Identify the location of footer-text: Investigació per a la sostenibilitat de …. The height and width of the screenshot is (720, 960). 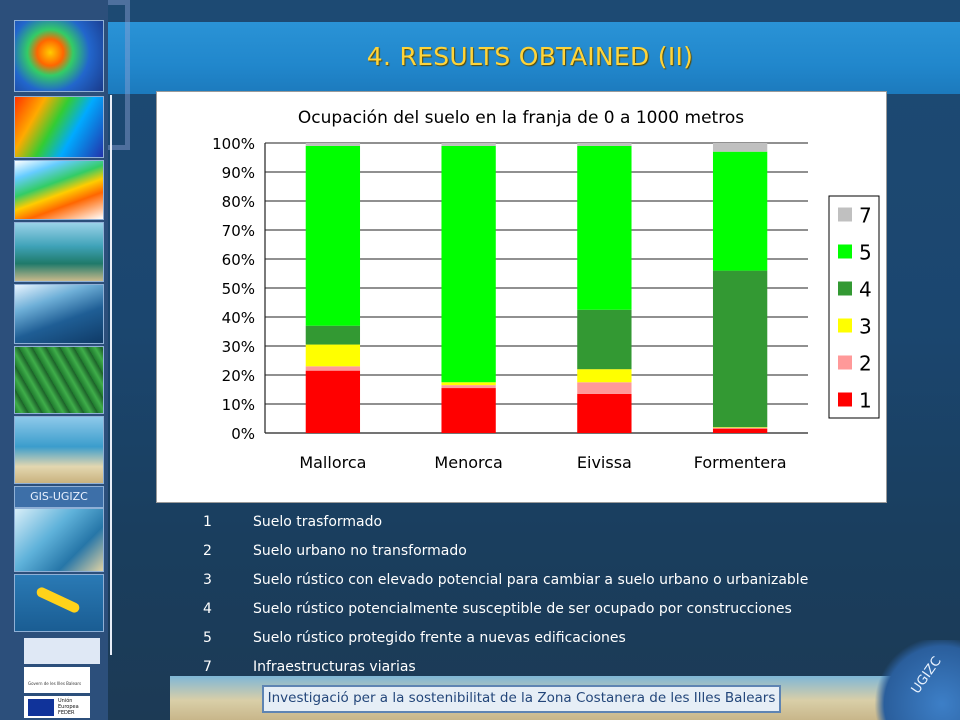
(521, 698).